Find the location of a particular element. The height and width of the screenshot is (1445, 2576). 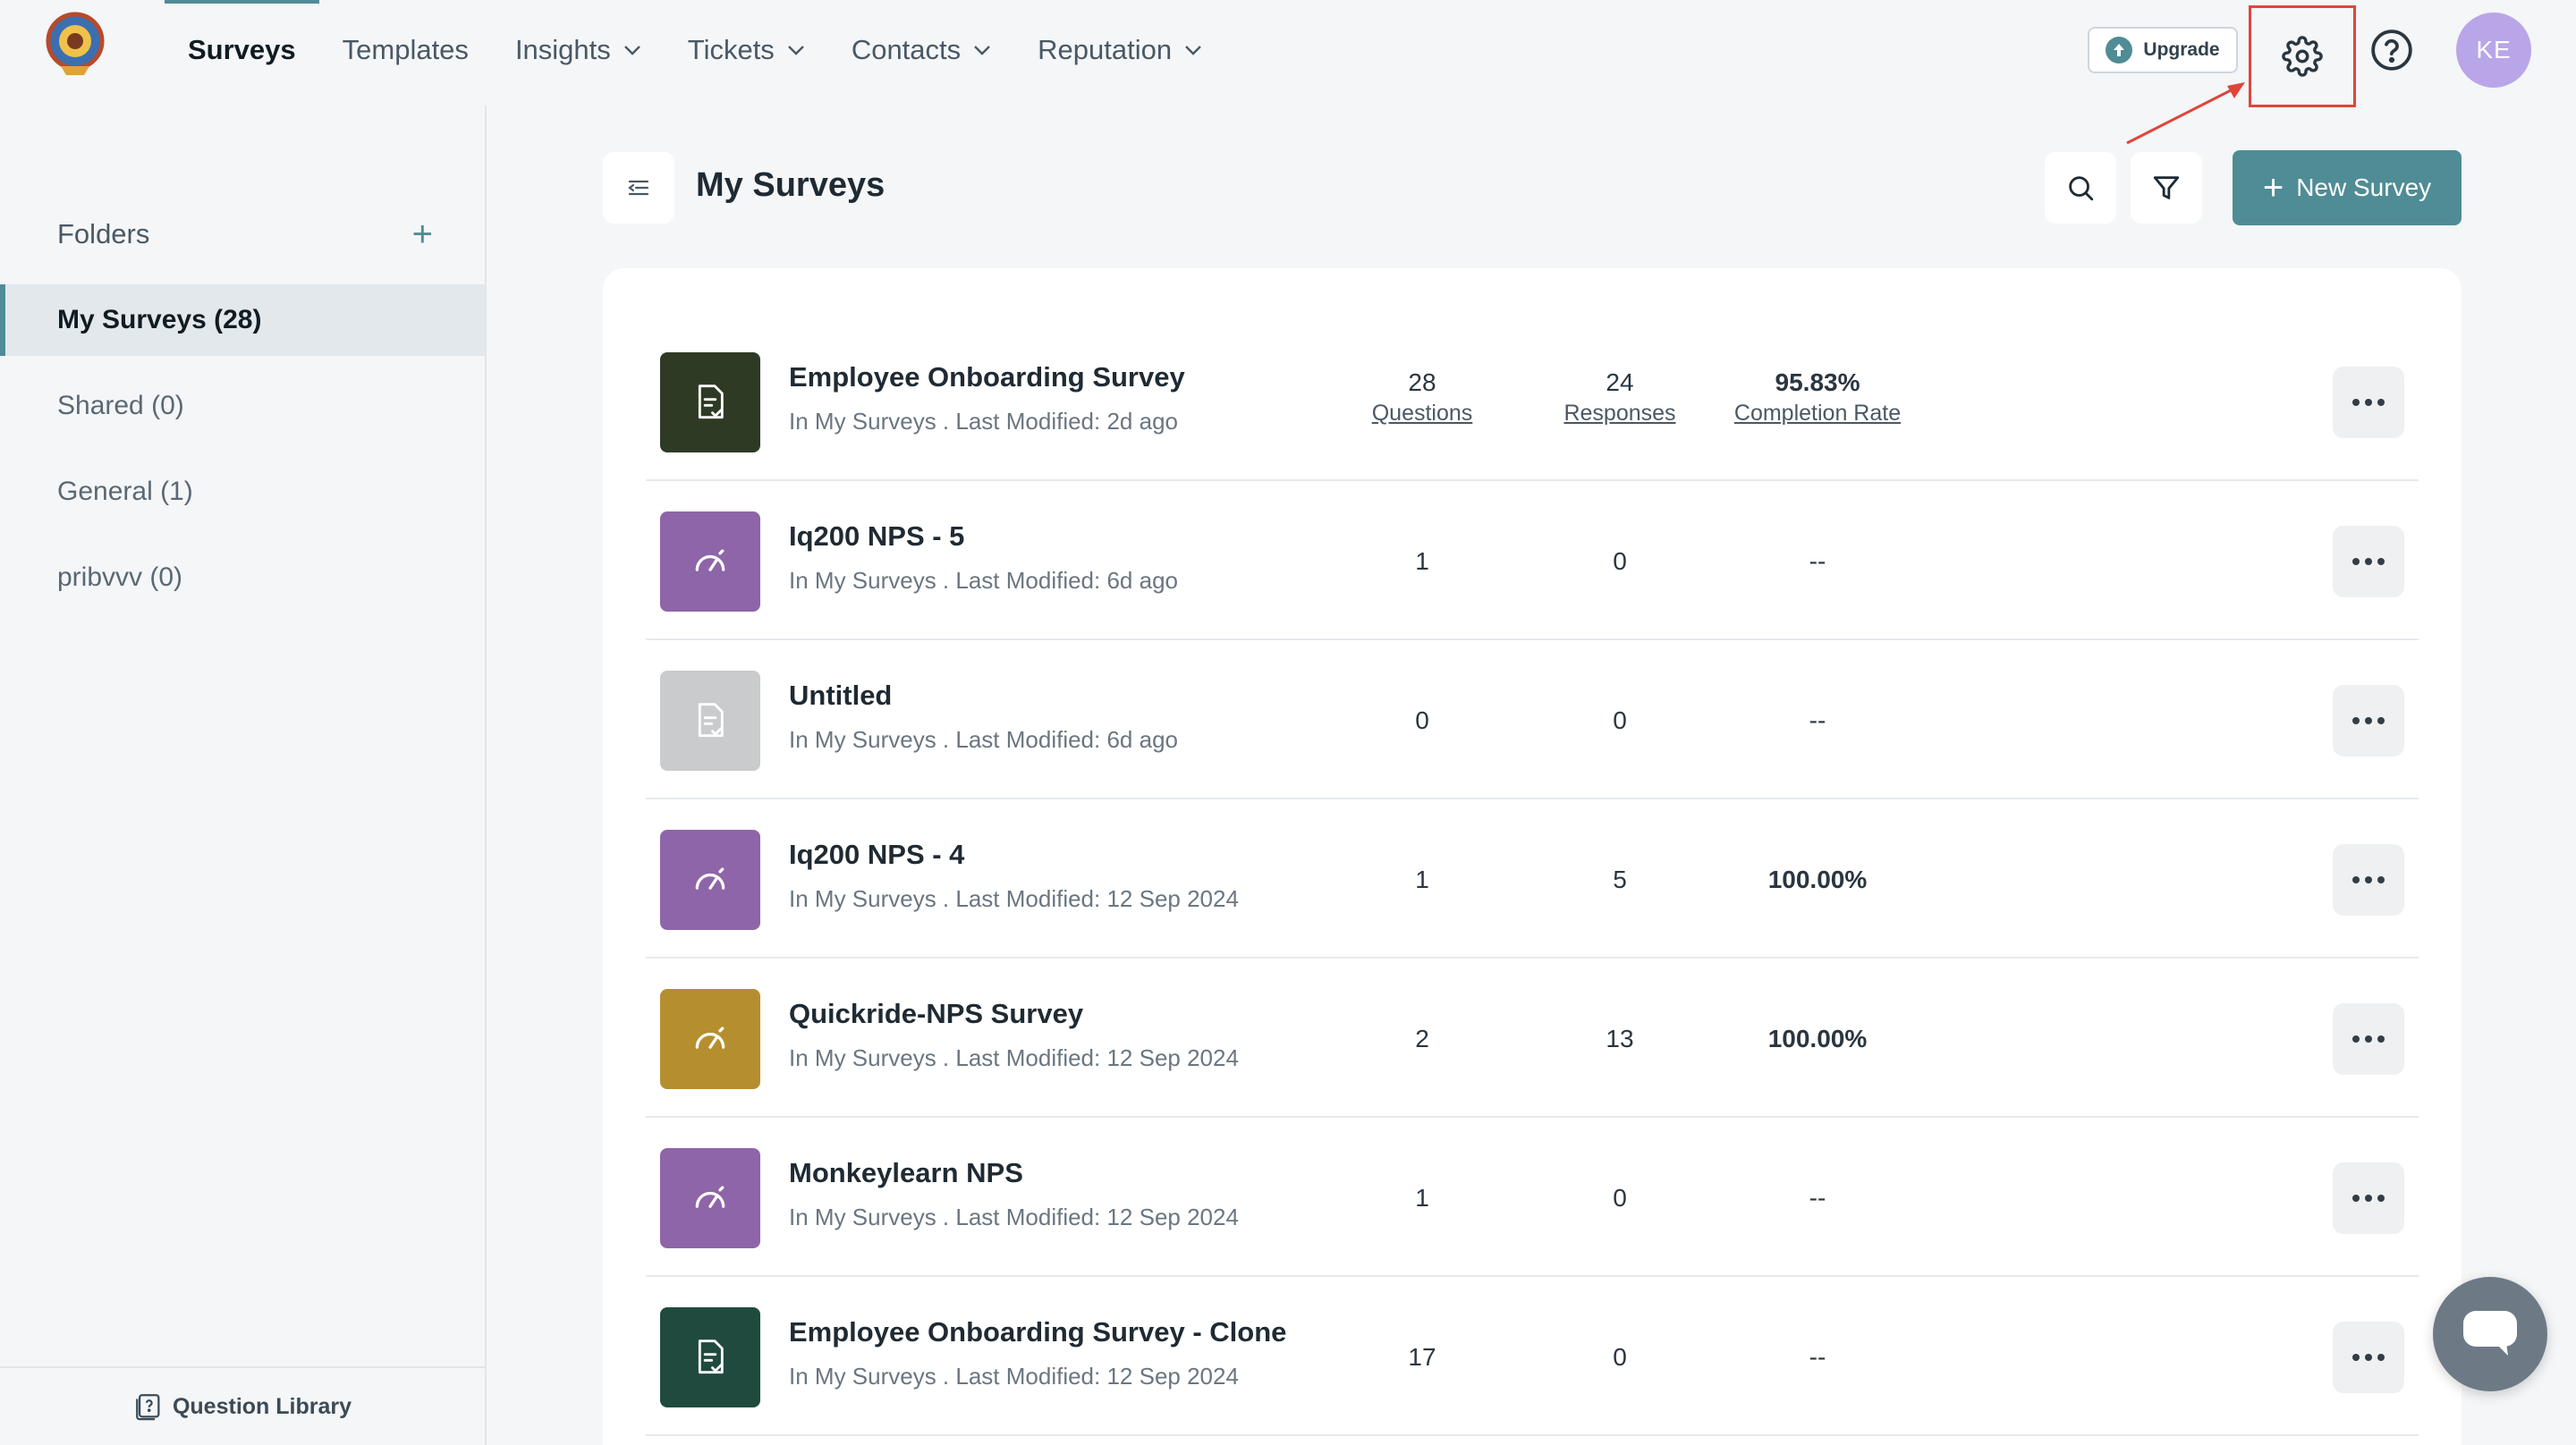

nav-item-insights: Insights is located at coordinates (578, 50).